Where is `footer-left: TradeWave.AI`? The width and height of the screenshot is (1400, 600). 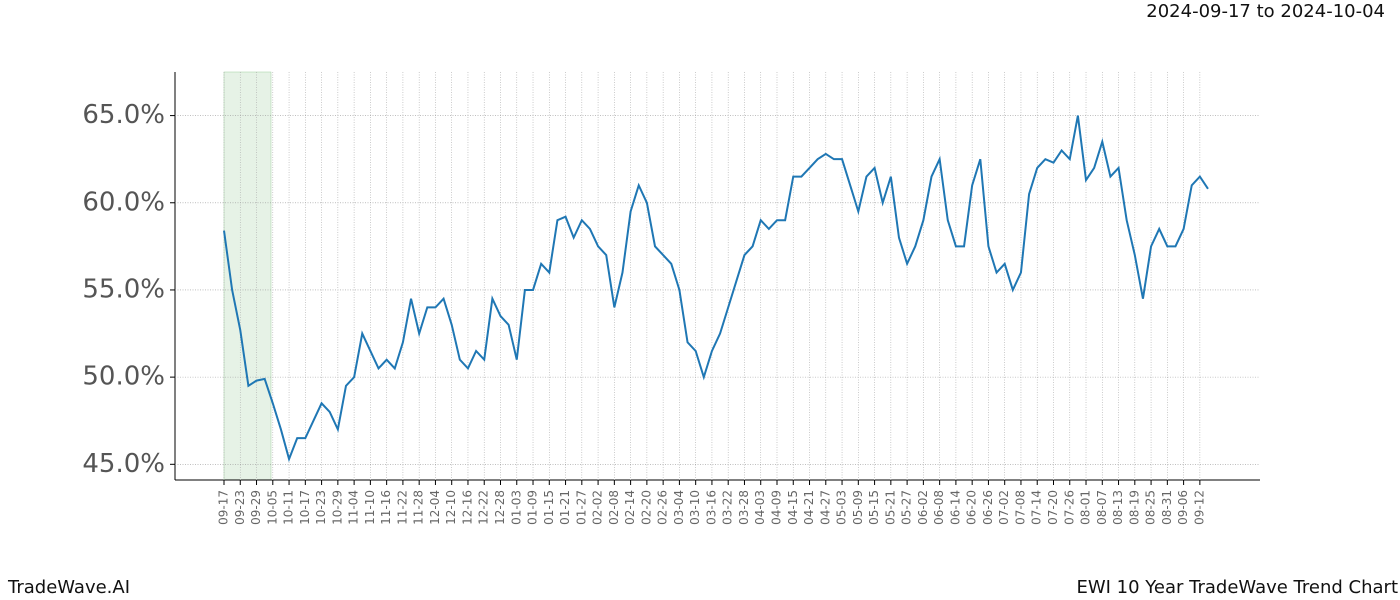 footer-left: TradeWave.AI is located at coordinates (68, 587).